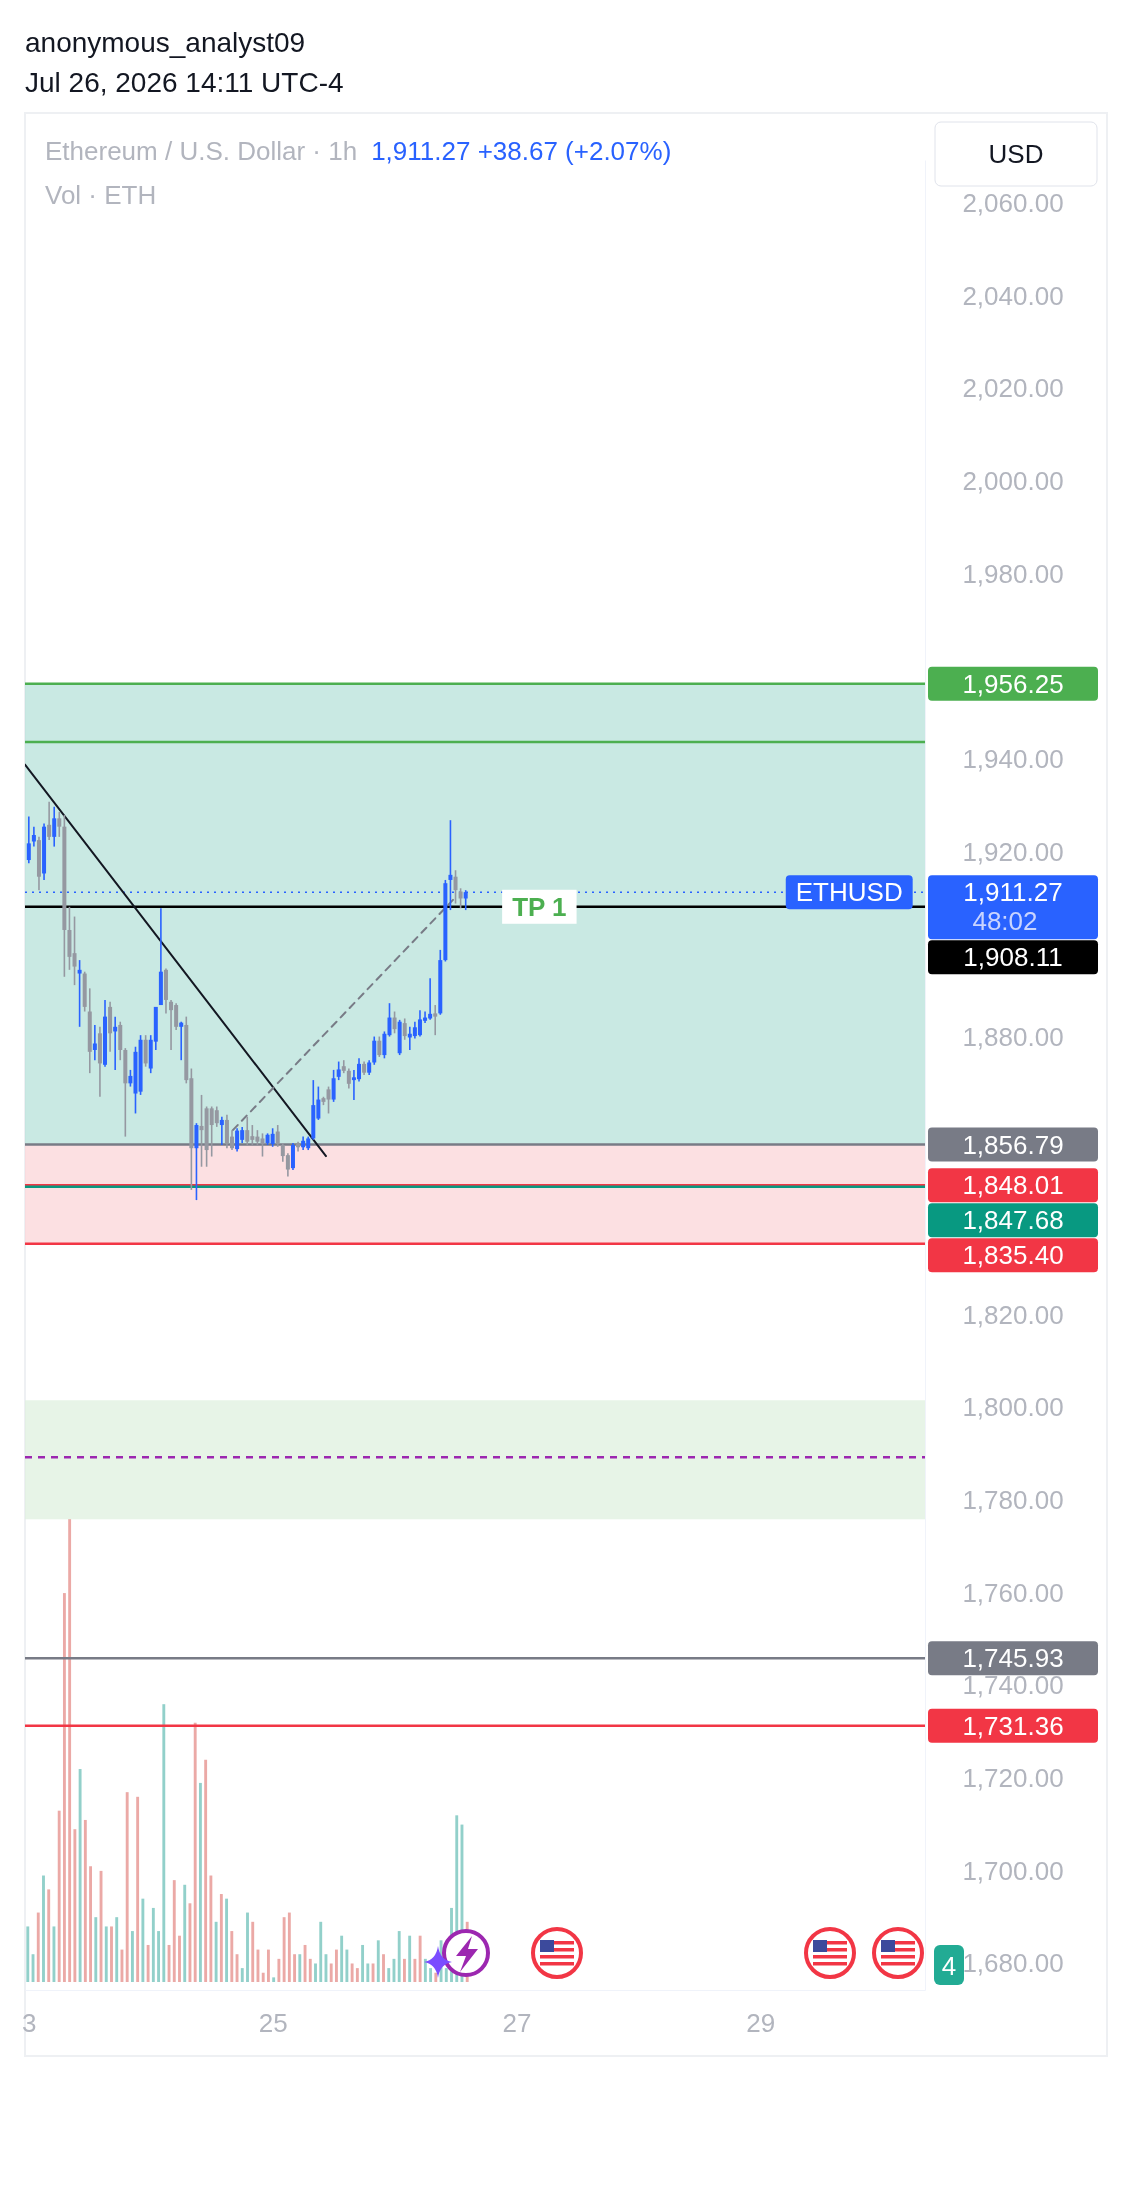 This screenshot has width=1131, height=2210. I want to click on text: Jul 26, 2026 14:11 UTC-4, so click(184, 82).